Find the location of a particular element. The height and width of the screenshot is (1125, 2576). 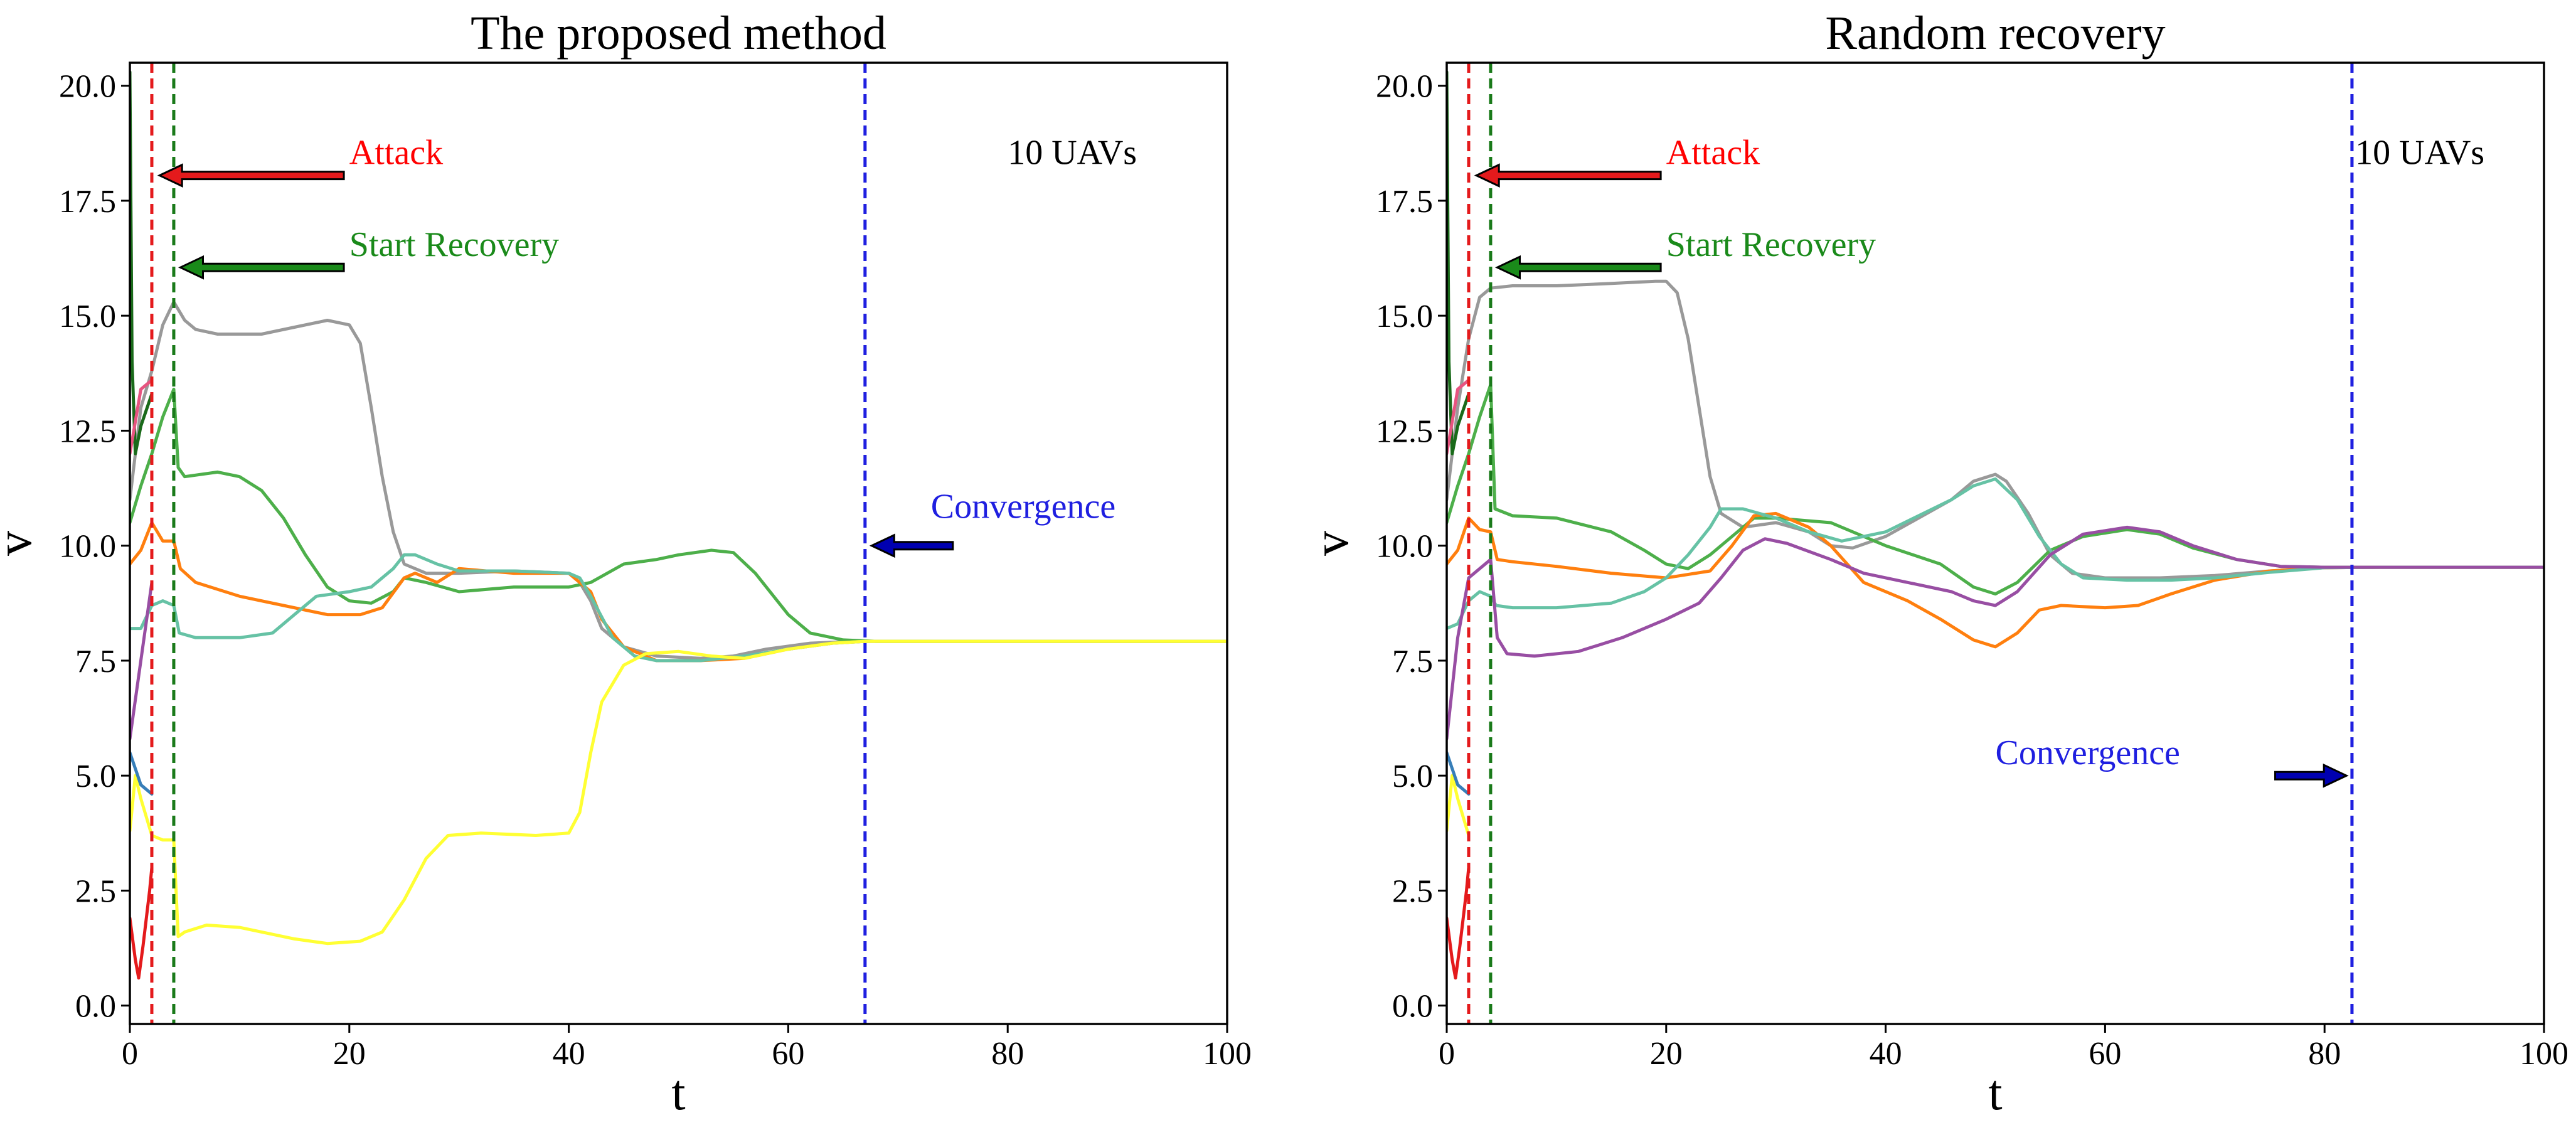

chart-title: Random recovery is located at coordinates (1995, 33).